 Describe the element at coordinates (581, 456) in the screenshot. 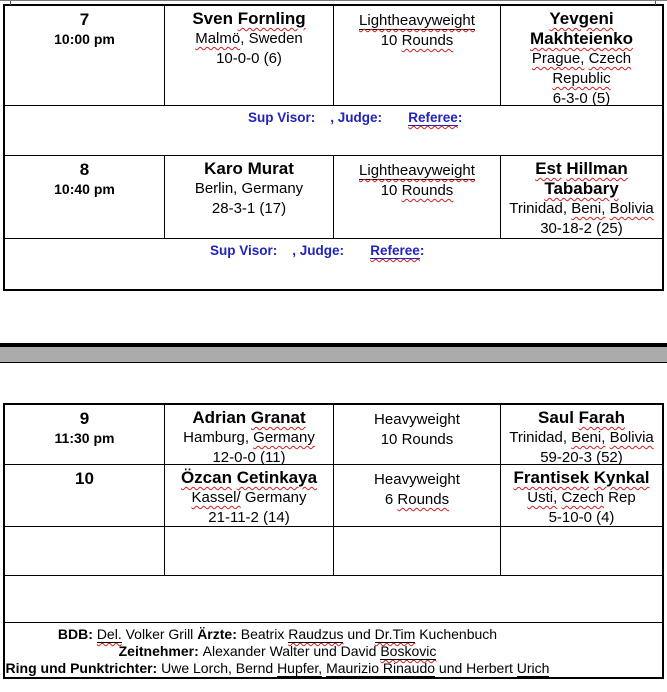

I see `fighter2-record: 59-20-3 (52)` at that location.